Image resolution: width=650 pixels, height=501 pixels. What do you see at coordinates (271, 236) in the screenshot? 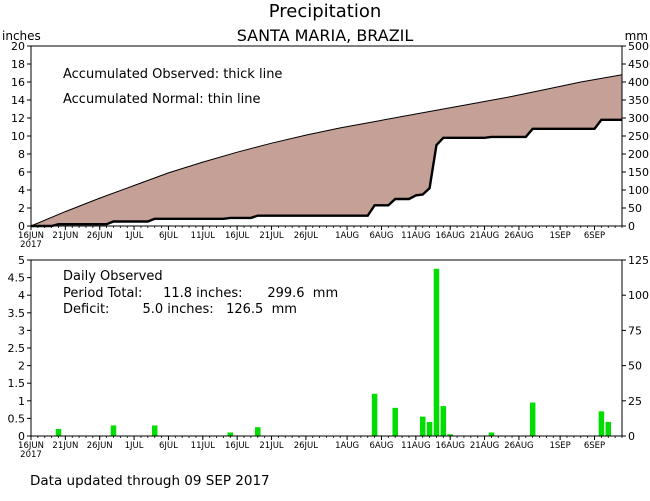
I see `top-xtick-label: 21JUL` at bounding box center [271, 236].